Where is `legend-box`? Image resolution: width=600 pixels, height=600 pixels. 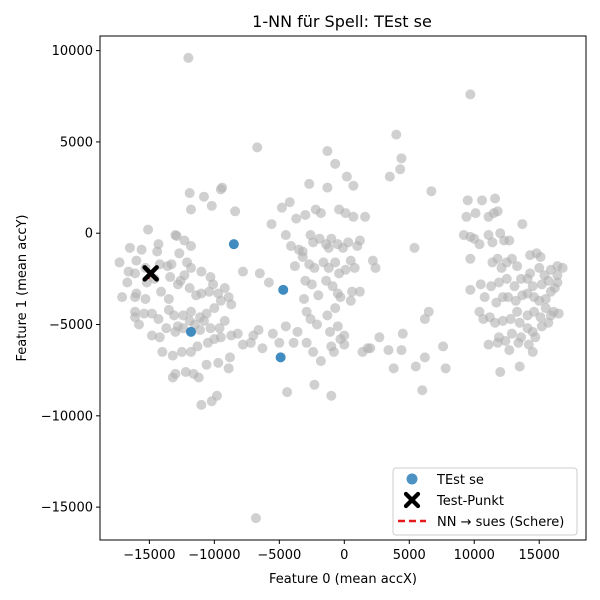 legend-box is located at coordinates (485, 501).